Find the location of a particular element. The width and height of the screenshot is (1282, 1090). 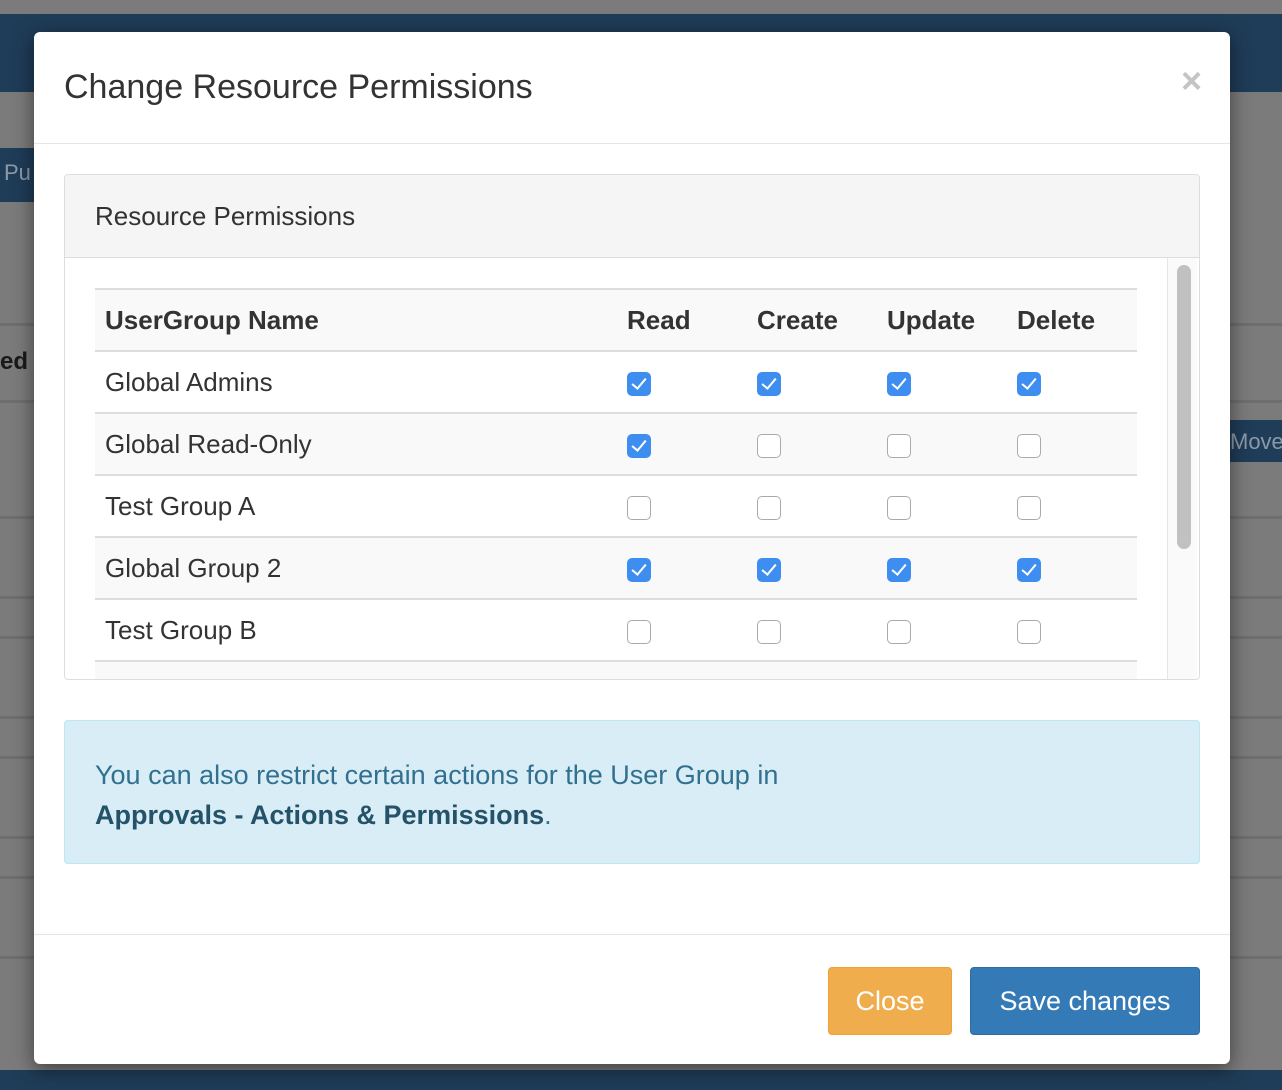

table-row is located at coordinates (616, 669).